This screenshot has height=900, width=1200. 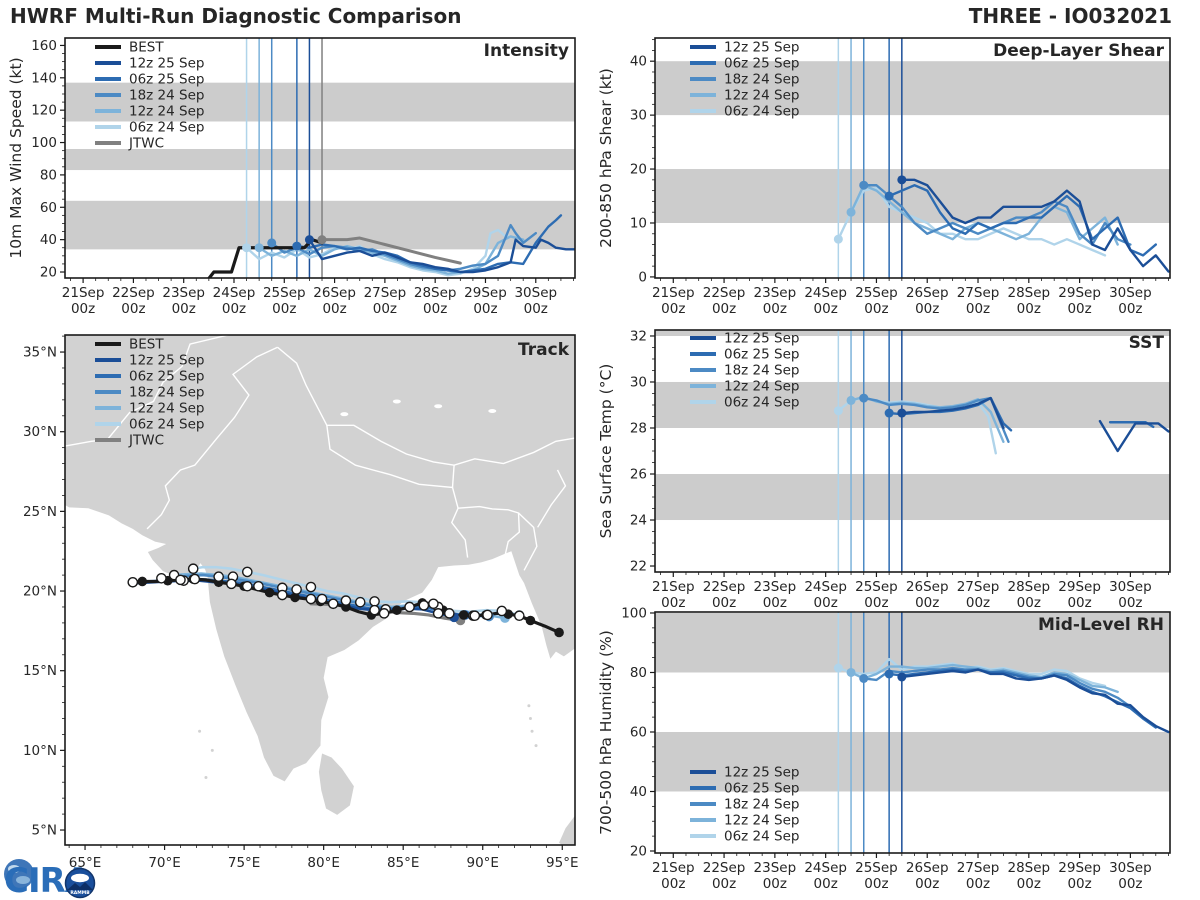 What do you see at coordinates (40, 432) in the screenshot?
I see `lat-tick-label: 30°N` at bounding box center [40, 432].